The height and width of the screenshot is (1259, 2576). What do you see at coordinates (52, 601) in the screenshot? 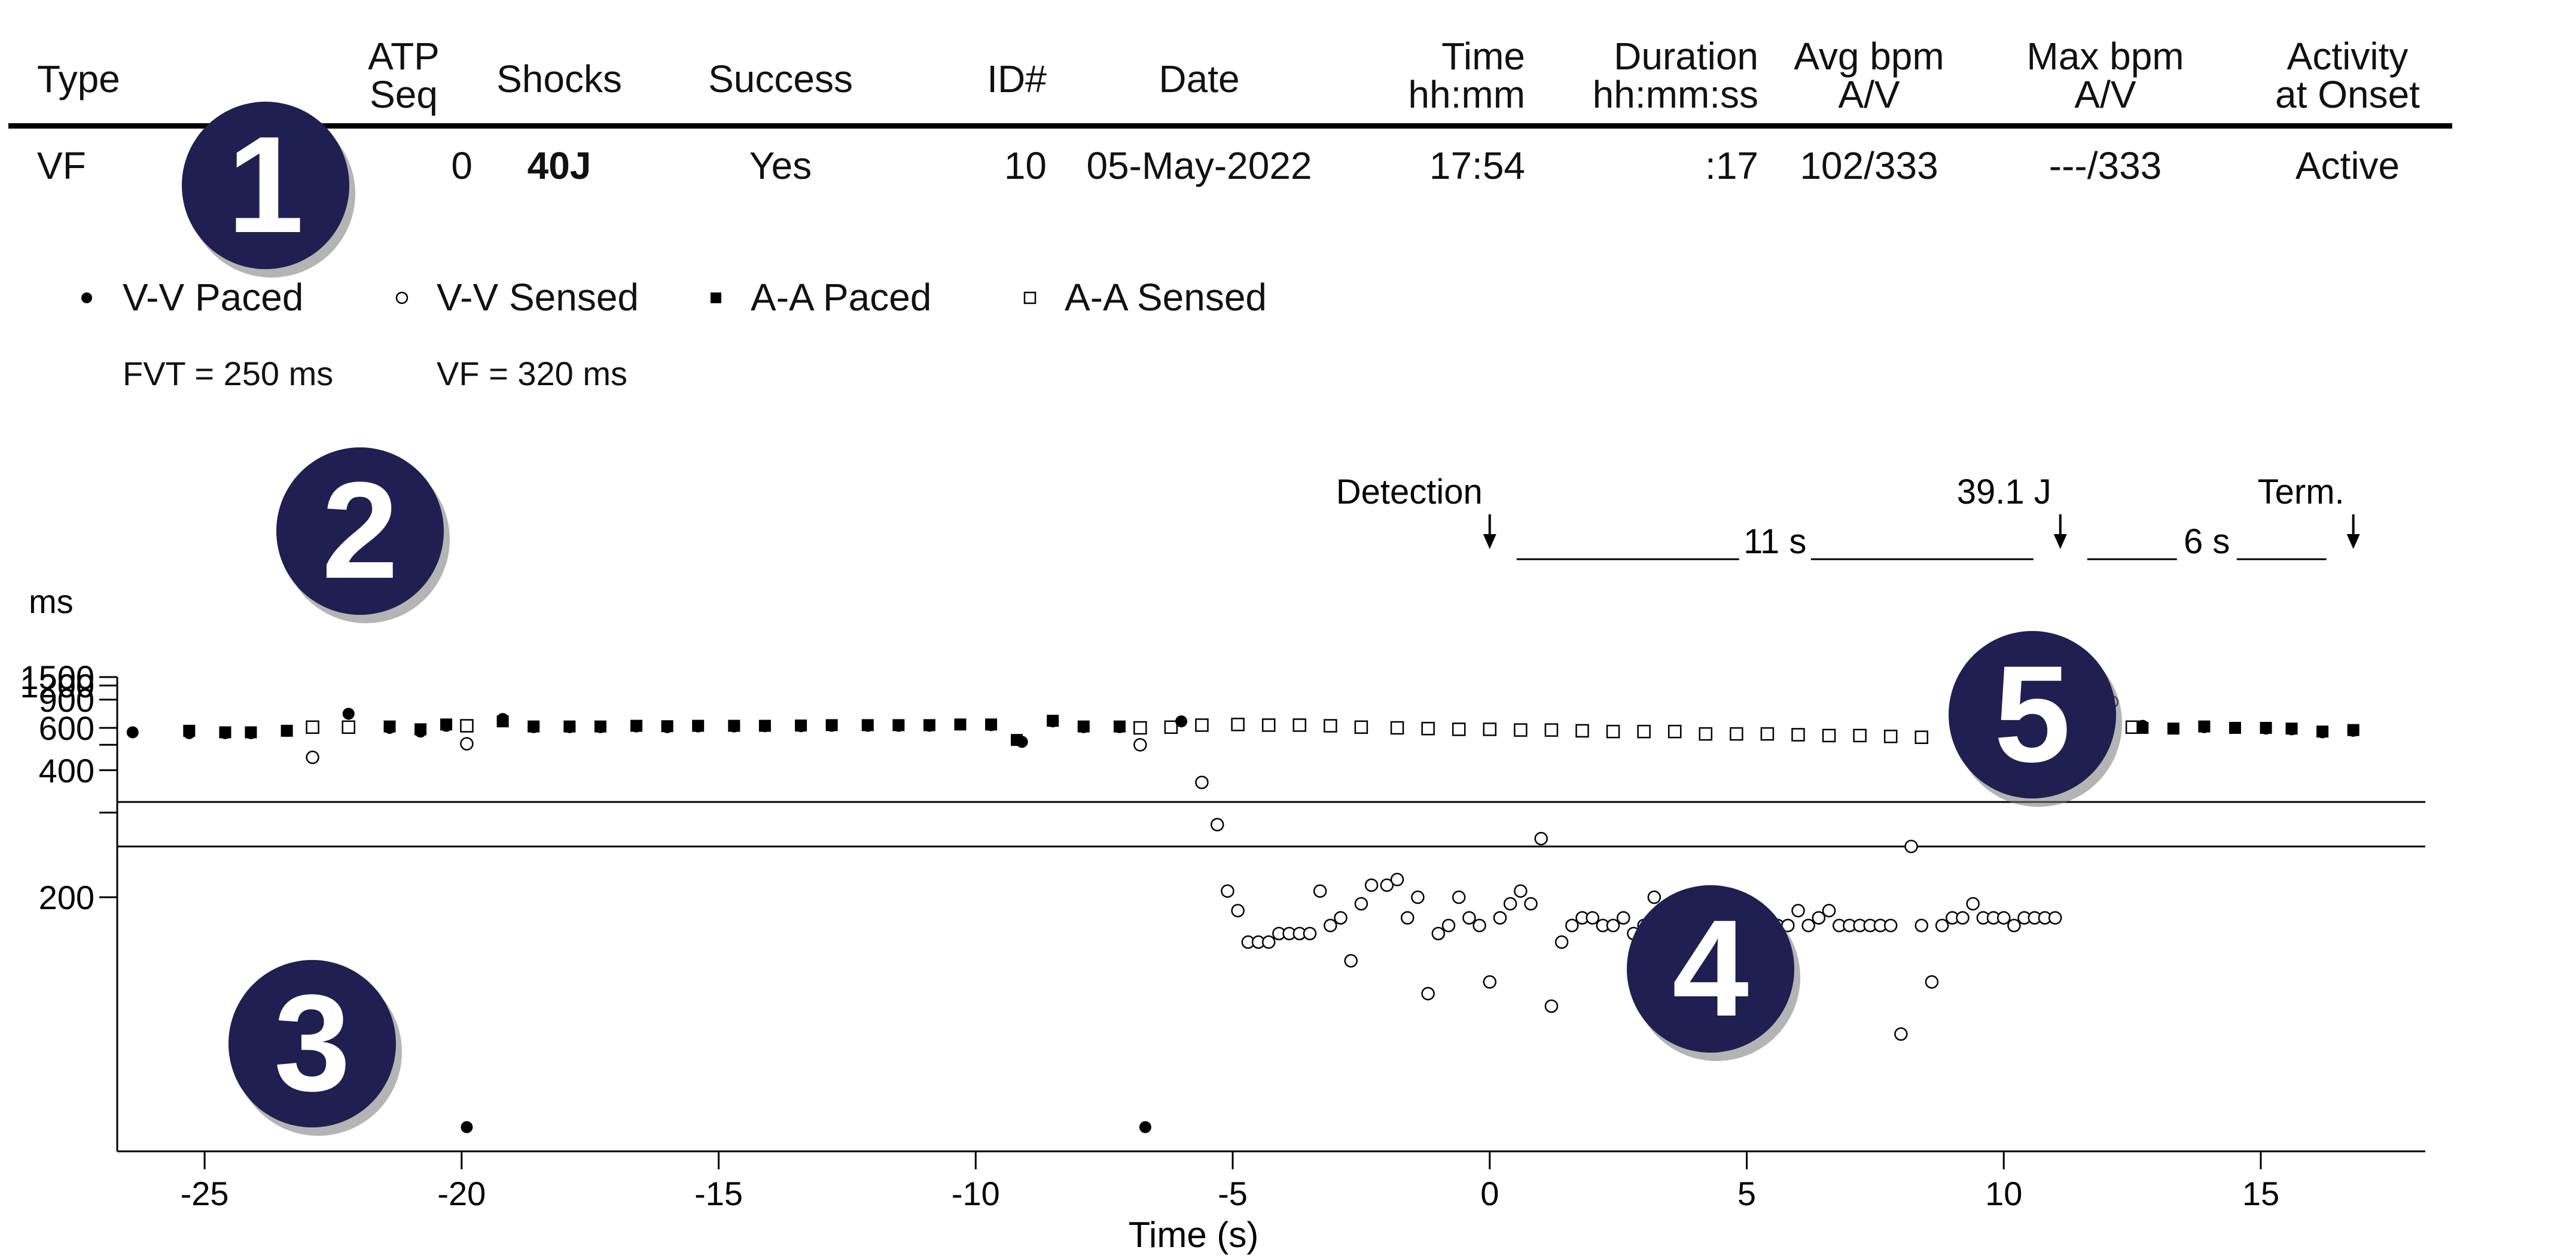
I see `y-axis-label: ms` at bounding box center [52, 601].